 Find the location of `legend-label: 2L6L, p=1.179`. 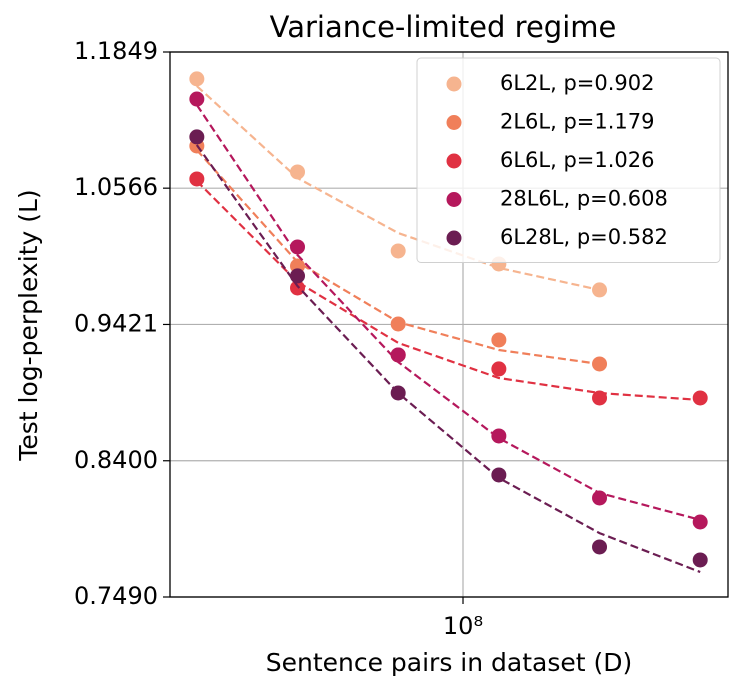

legend-label: 2L6L, p=1.179 is located at coordinates (577, 122).